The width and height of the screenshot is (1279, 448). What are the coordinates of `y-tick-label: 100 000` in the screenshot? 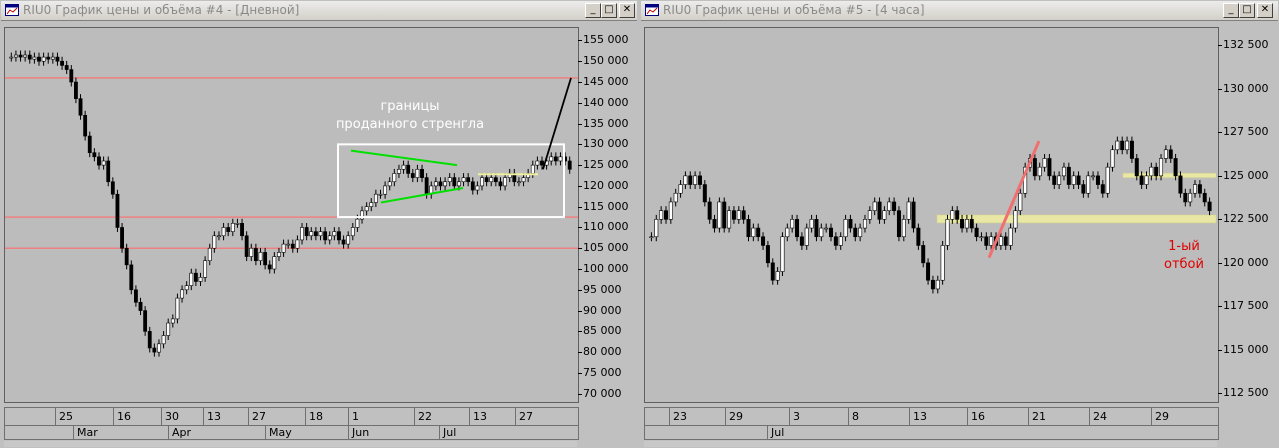 It's located at (606, 269).